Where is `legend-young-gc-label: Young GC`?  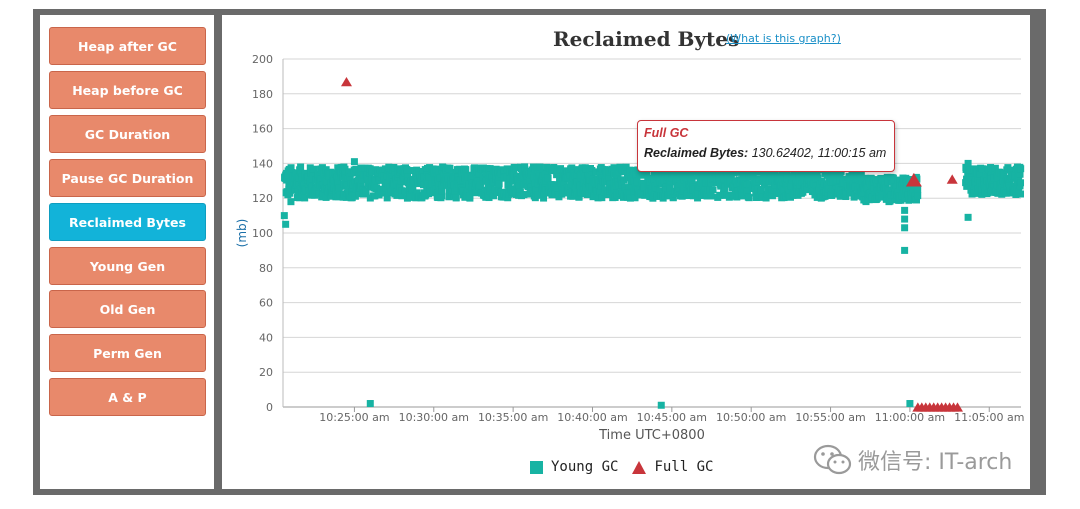 legend-young-gc-label: Young GC is located at coordinates (585, 467).